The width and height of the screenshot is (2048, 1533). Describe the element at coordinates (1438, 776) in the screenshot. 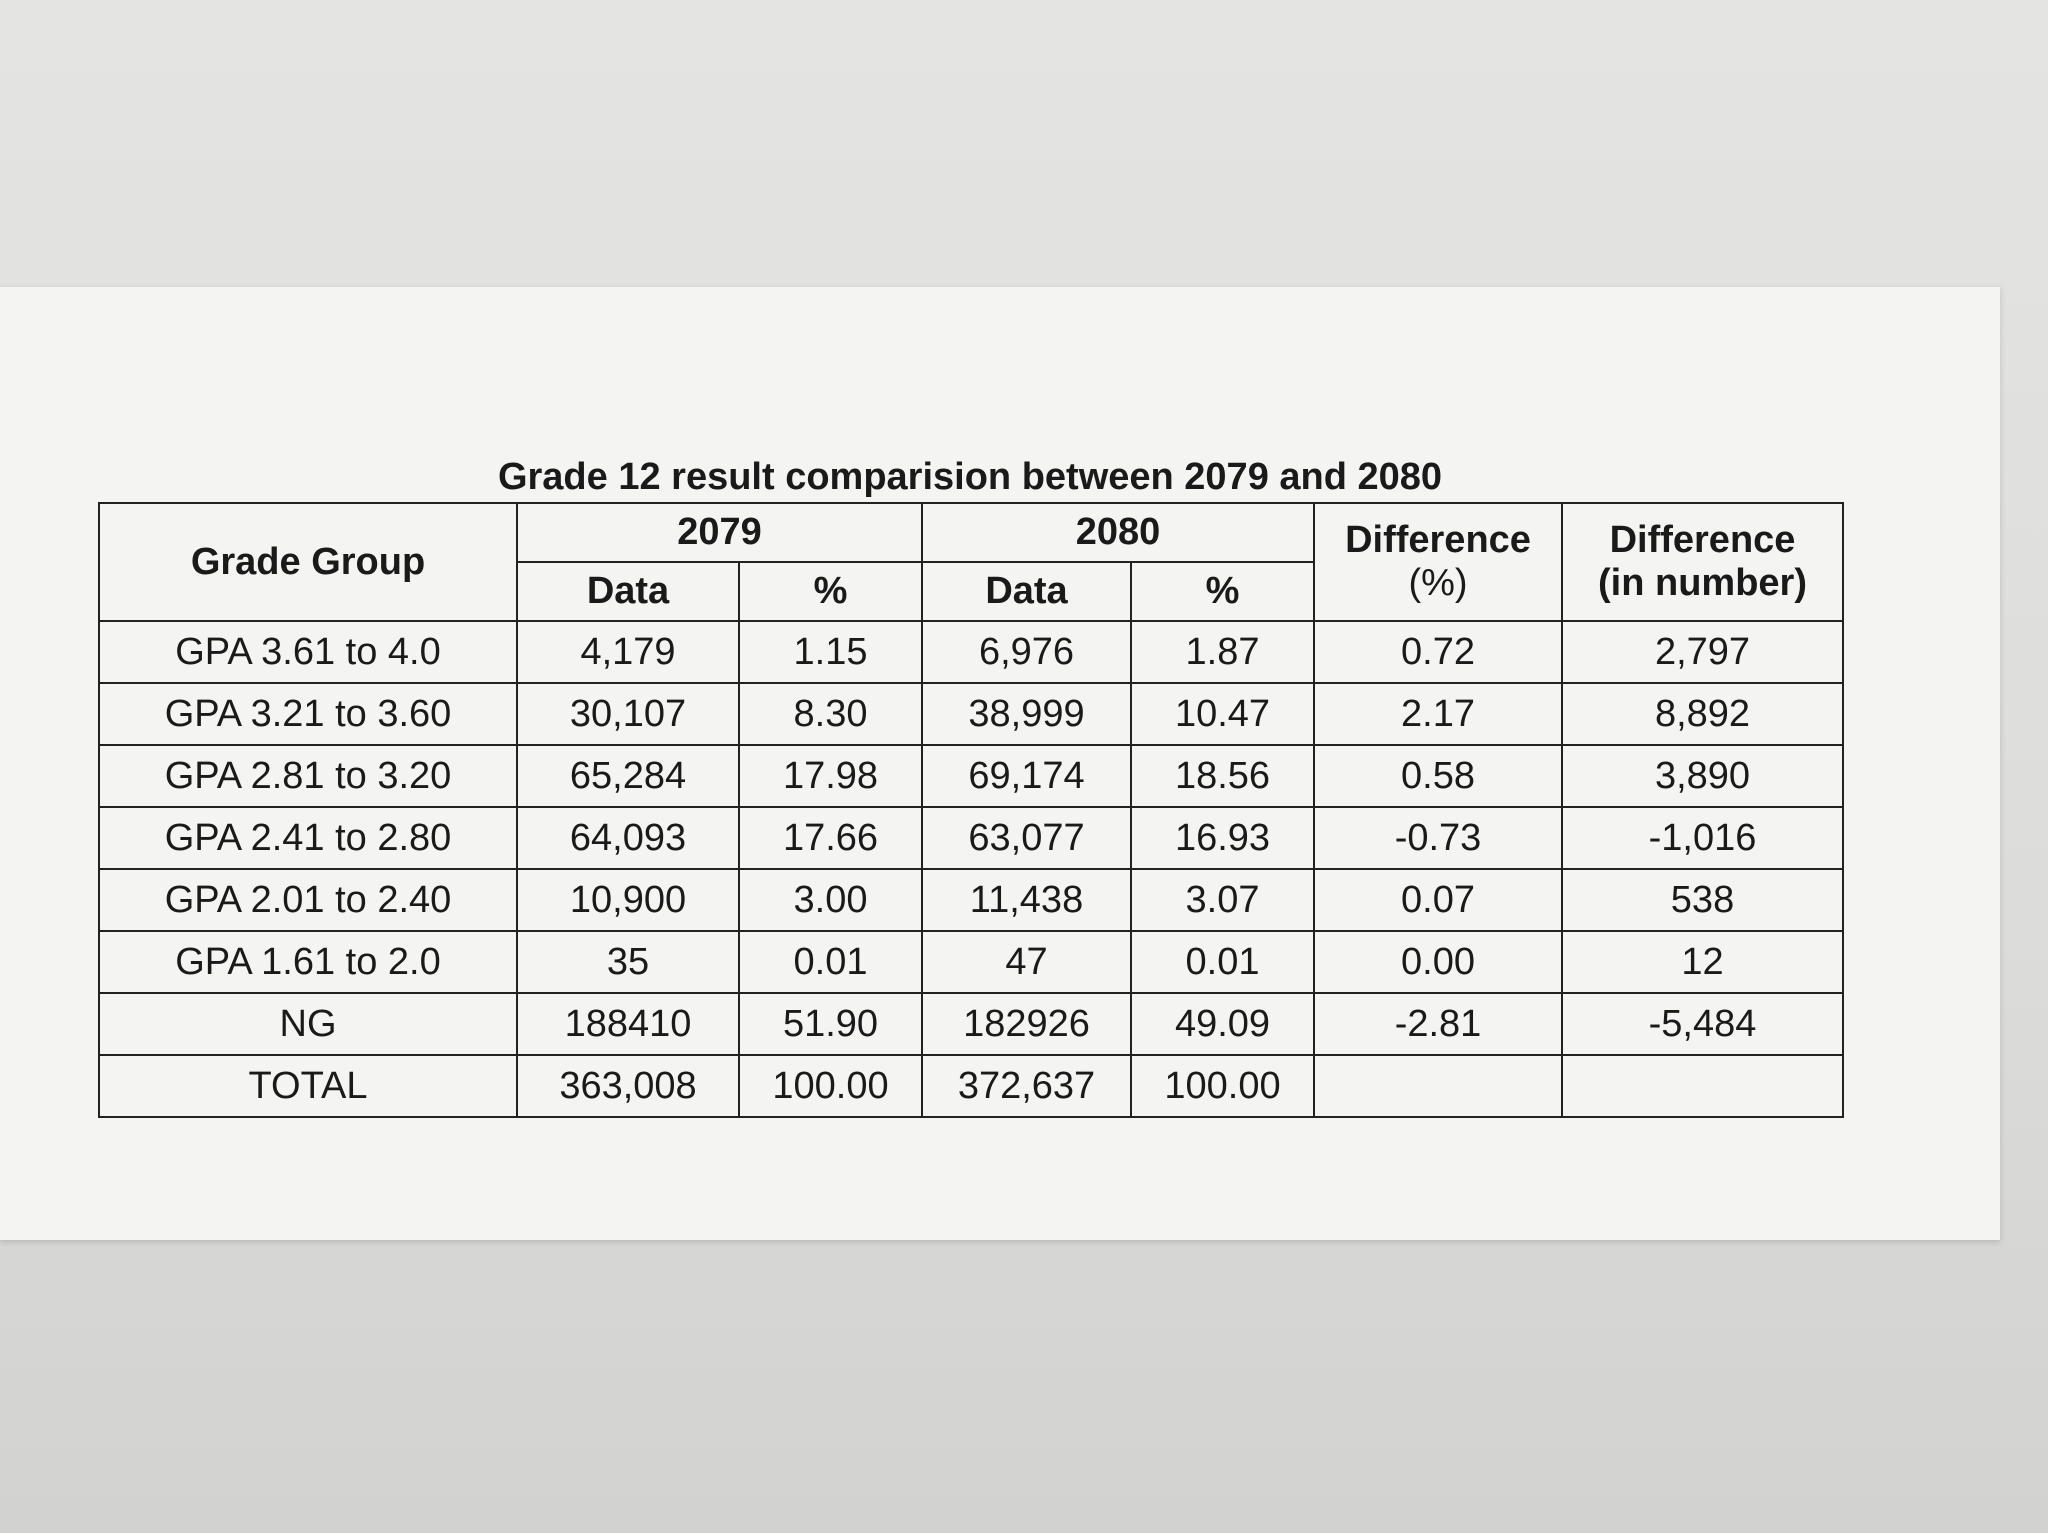

I see `cell: 0.58` at that location.